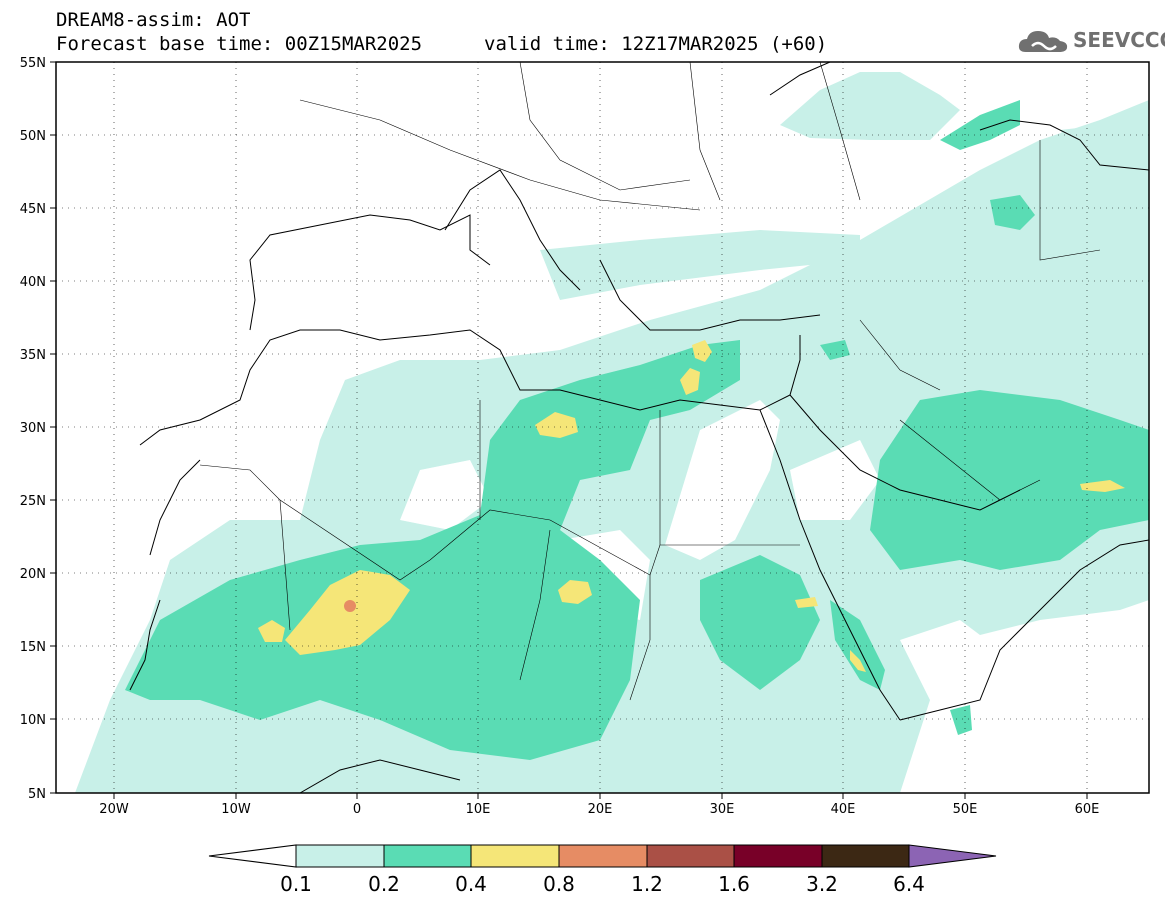 This screenshot has width=1165, height=905. I want to click on logo-text: SEEVCCC, so click(1119, 40).